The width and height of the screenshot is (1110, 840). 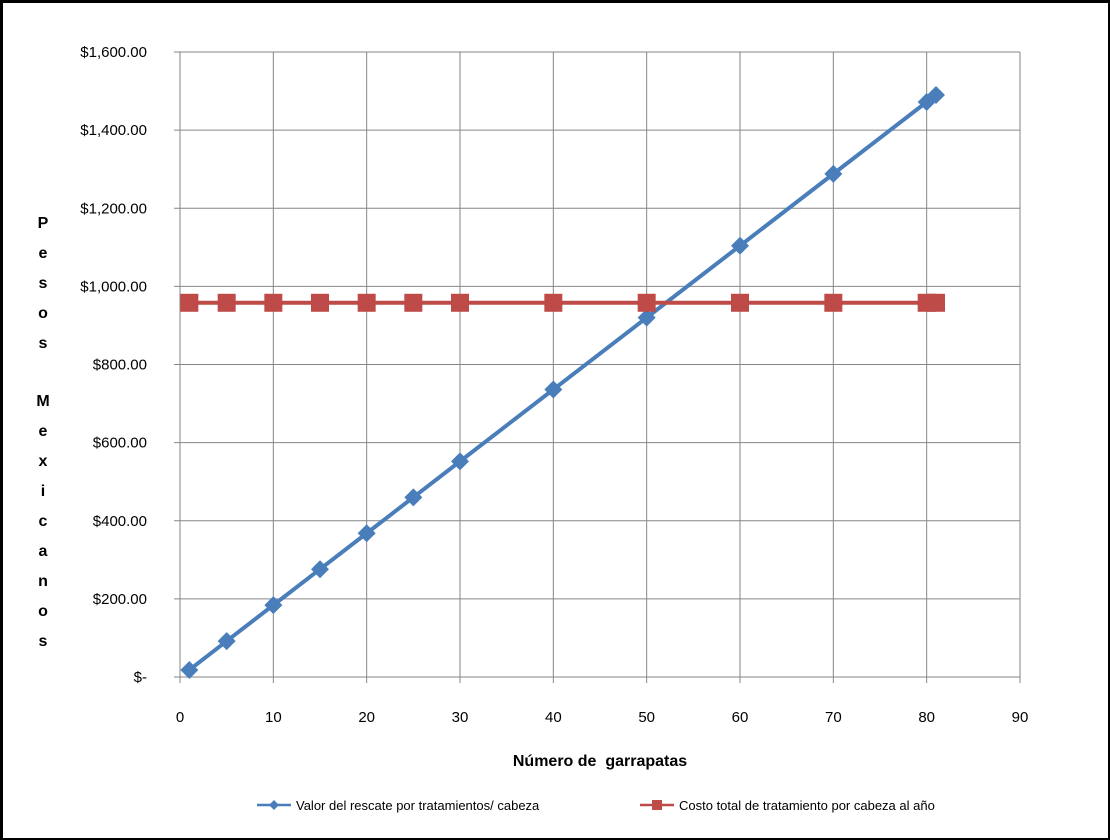 I want to click on x-tick-label: 80, so click(x=926, y=717).